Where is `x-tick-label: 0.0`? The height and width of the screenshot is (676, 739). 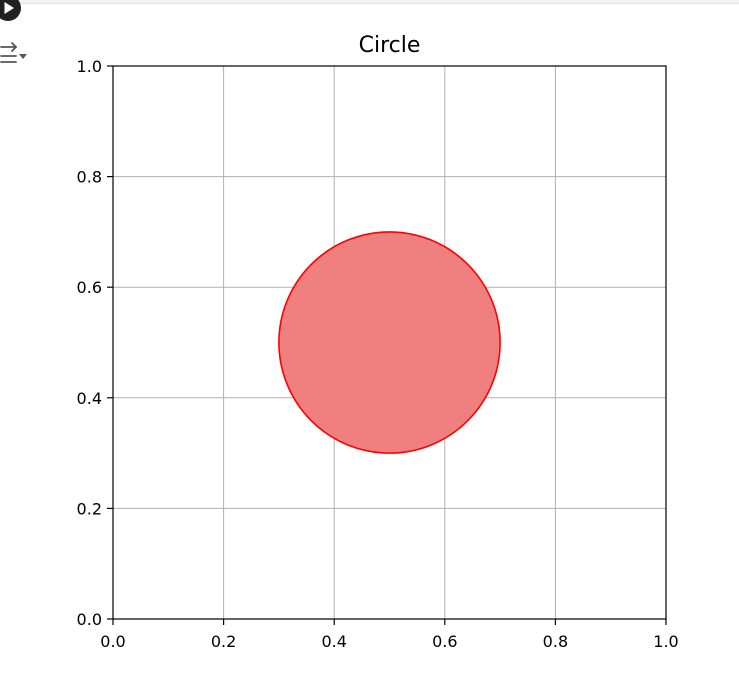 x-tick-label: 0.0 is located at coordinates (112, 641).